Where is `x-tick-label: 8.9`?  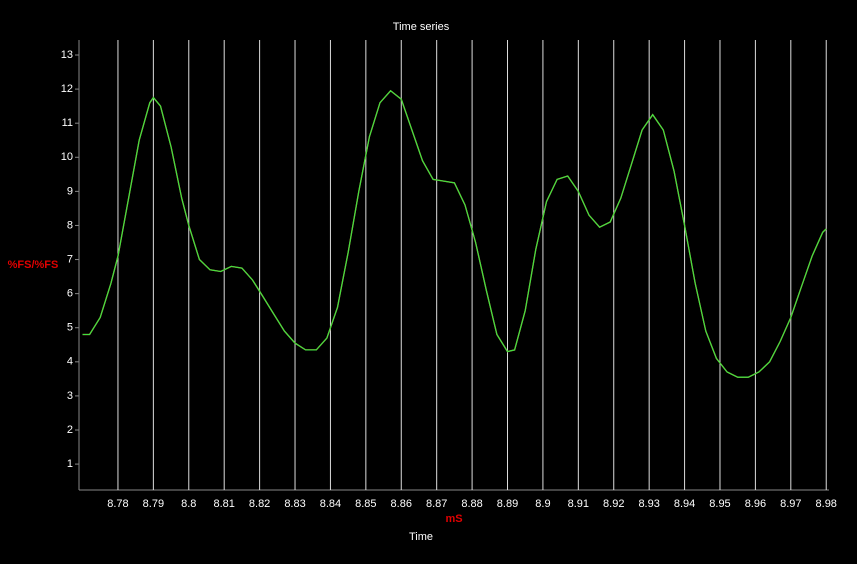 x-tick-label: 8.9 is located at coordinates (542, 504).